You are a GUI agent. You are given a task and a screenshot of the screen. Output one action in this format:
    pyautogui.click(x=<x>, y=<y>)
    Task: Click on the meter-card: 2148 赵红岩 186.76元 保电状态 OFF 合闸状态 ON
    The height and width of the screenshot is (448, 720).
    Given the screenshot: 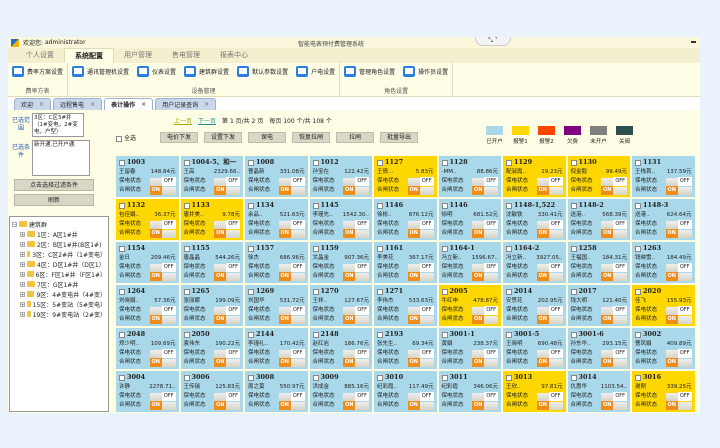 What is the action you would take?
    pyautogui.click(x=340, y=348)
    